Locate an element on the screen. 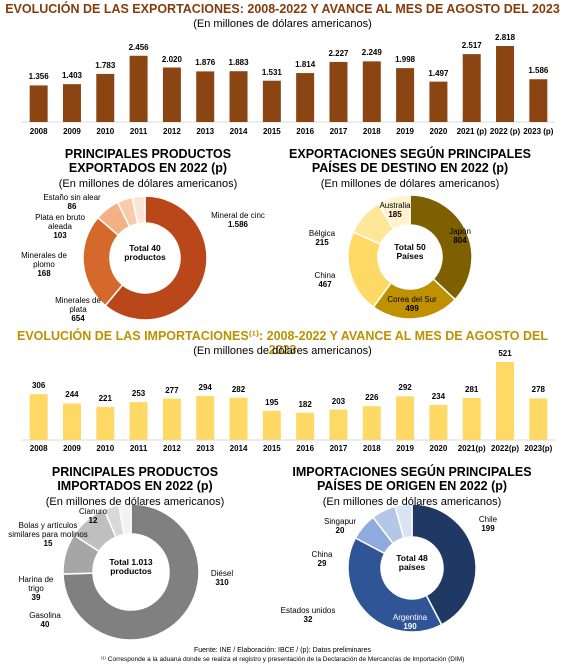 The height and width of the screenshot is (666, 565). x-tick-label: 2010 is located at coordinates (105, 448).